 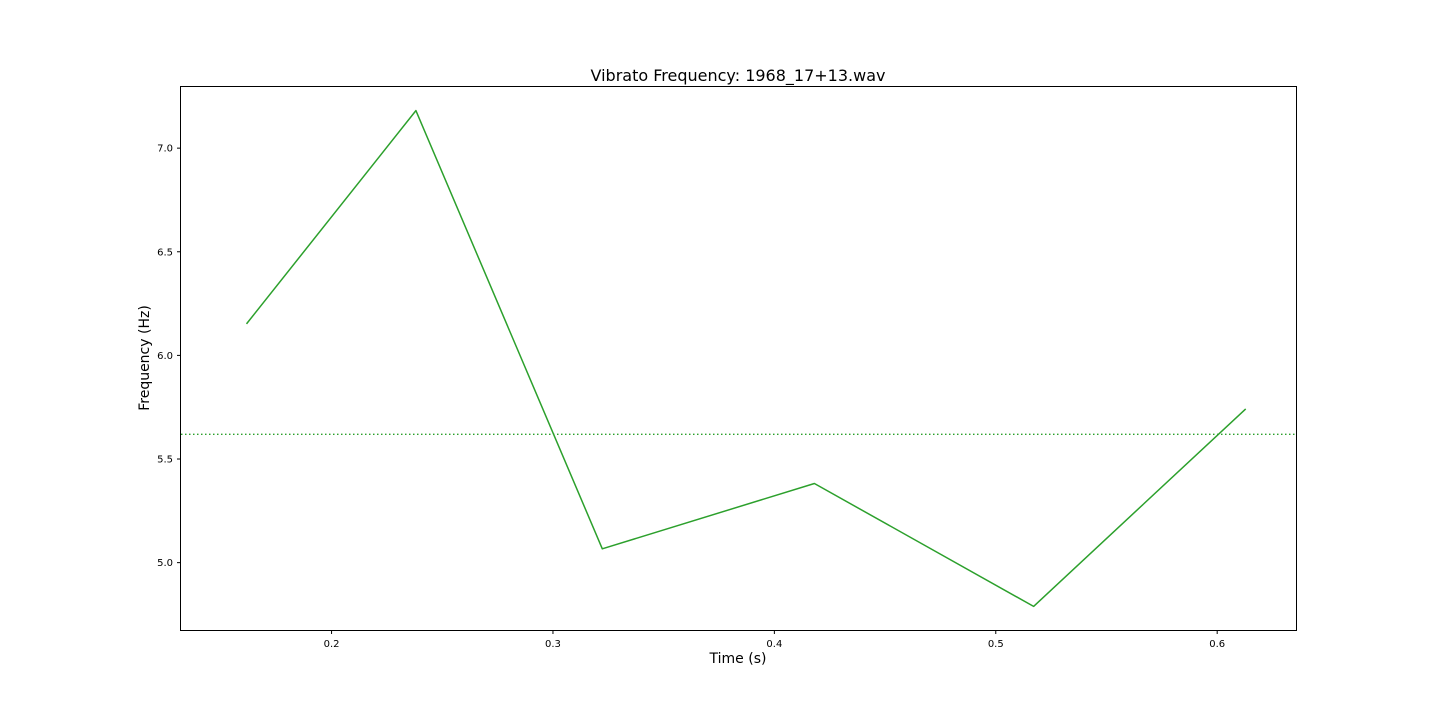 I want to click on y-axis: 5.0 5.5 6.0 6.5 7.0, so click(x=169, y=356).